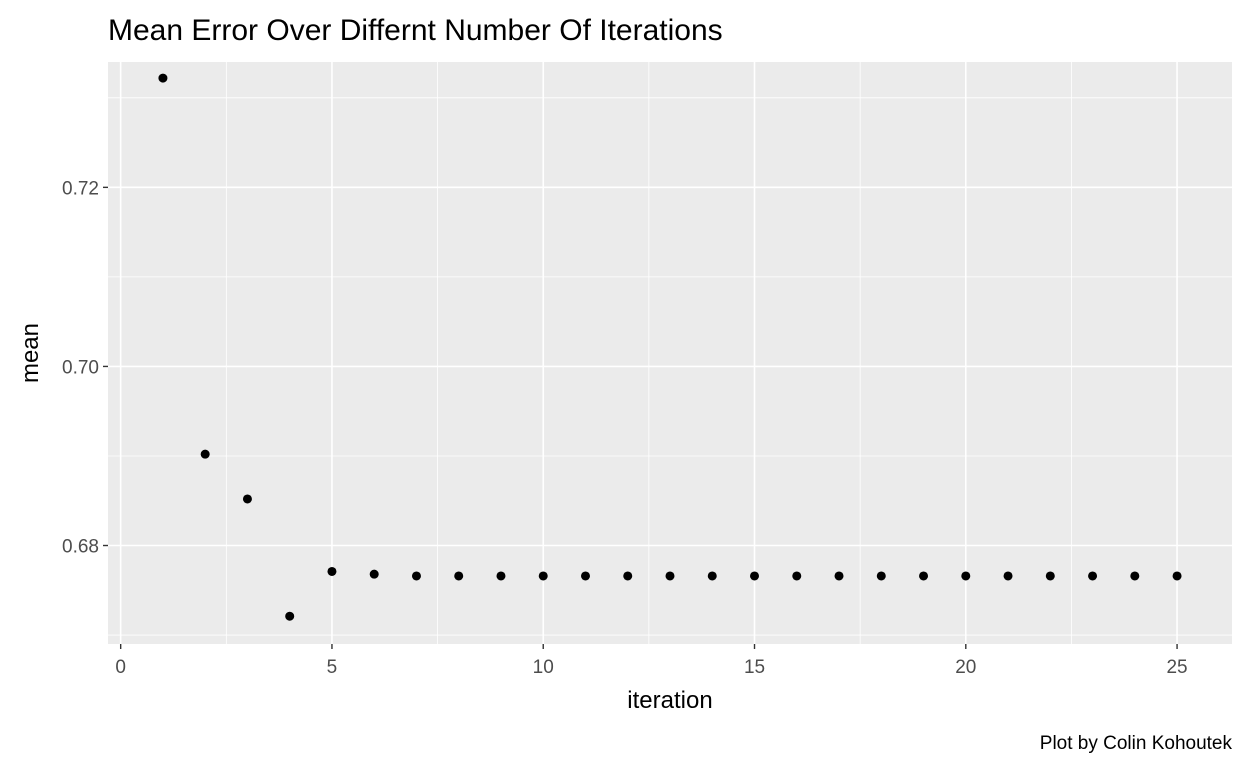 The height and width of the screenshot is (768, 1248). I want to click on x-axis-title: iteration, so click(669, 700).